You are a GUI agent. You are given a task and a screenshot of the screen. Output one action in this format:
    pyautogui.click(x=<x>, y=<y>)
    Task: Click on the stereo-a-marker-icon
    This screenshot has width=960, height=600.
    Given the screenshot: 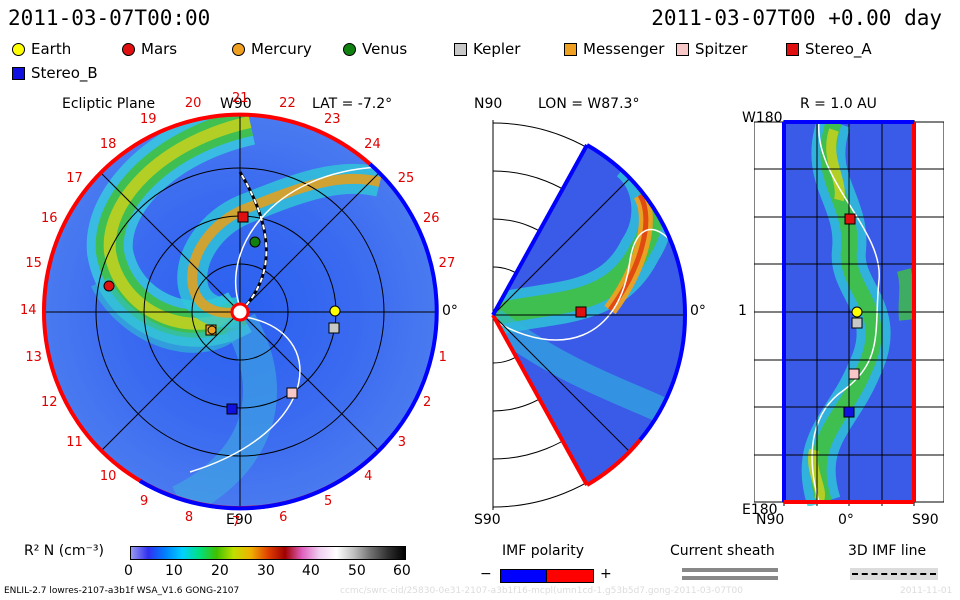 What is the action you would take?
    pyautogui.click(x=792, y=49)
    